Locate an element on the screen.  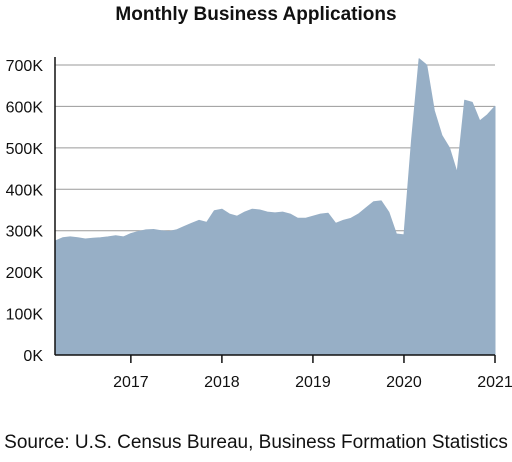
x-tick-label: 2021 is located at coordinates (494, 382).